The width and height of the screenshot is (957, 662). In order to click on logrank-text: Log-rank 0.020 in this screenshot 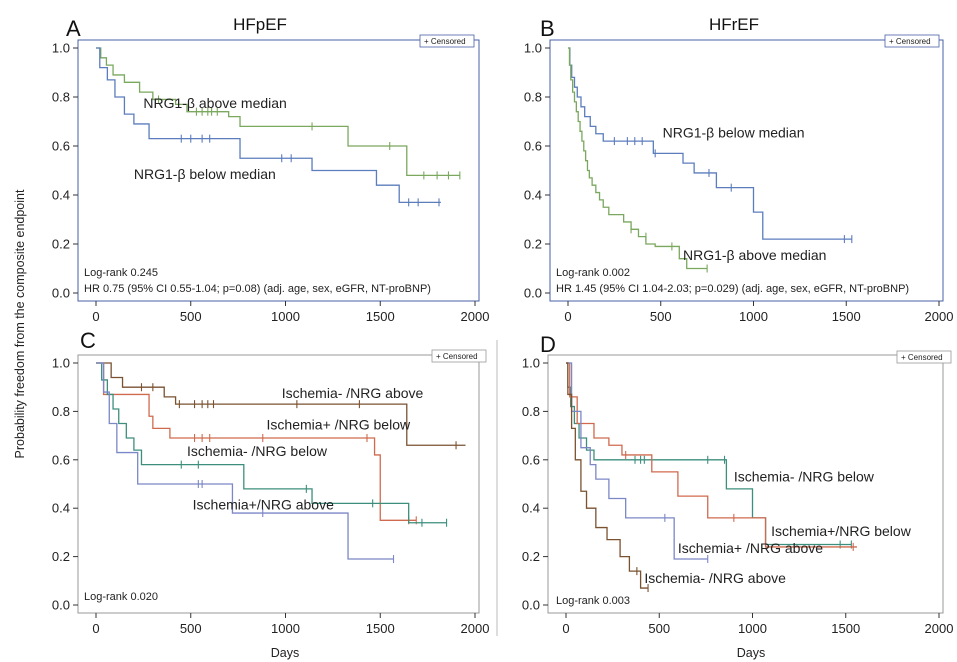, I will do `click(121, 597)`.